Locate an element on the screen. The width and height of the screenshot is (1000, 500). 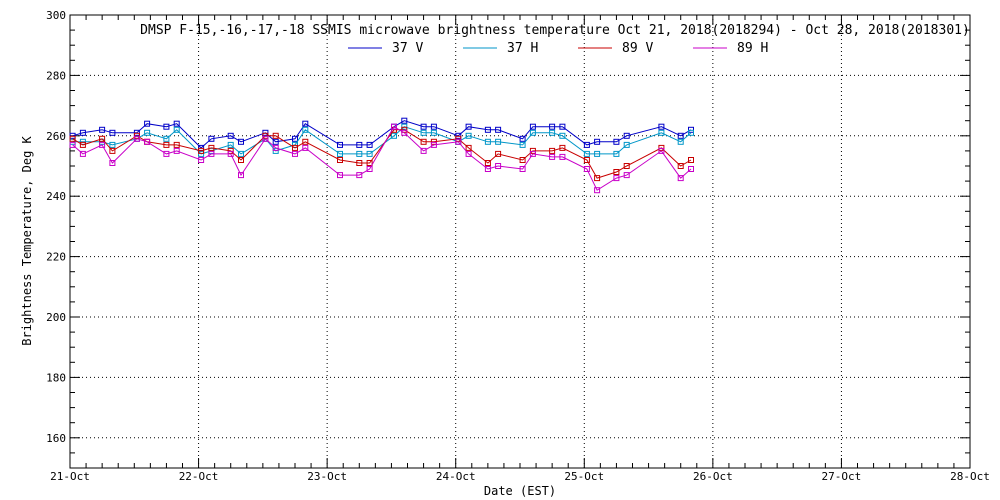
y-axis-tick-labels: 160 180 200 220 240 260 280 300 is located at coordinates (56, 227).